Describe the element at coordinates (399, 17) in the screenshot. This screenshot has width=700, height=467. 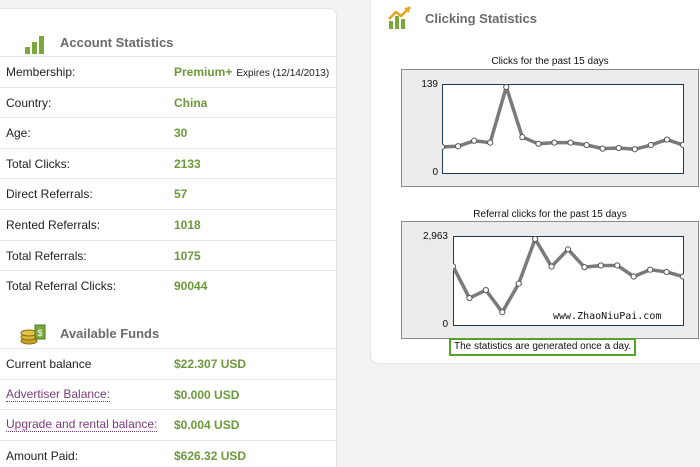
I see `trend-chart-icon` at that location.